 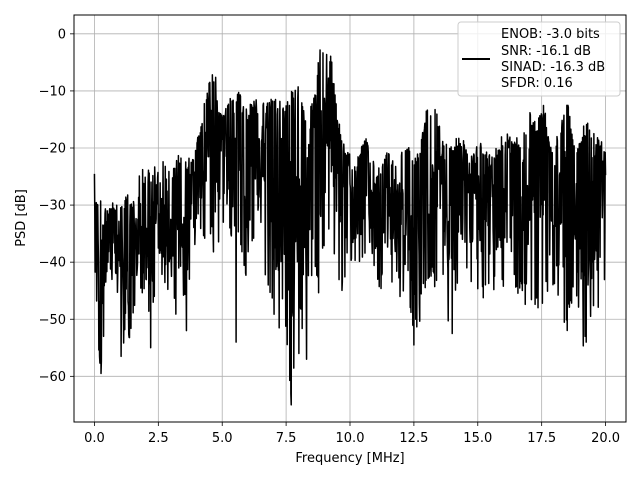 What do you see at coordinates (52, 263) in the screenshot?
I see `y-tick-label: −40` at bounding box center [52, 263].